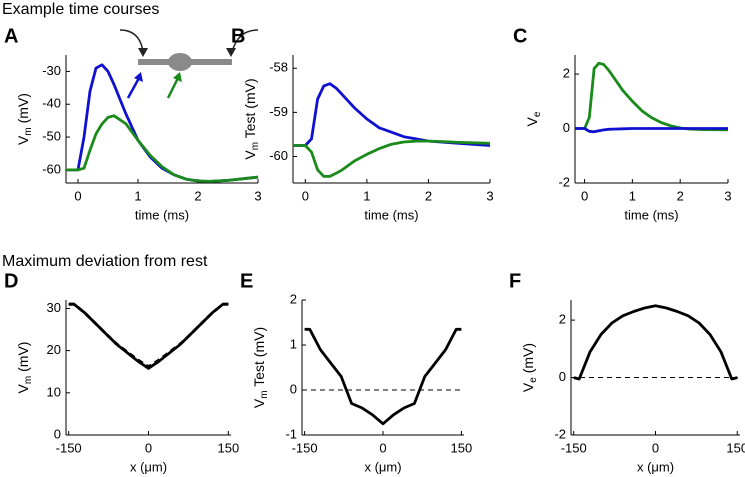 Image resolution: width=745 pixels, height=477 pixels. I want to click on neuron-inset, so click(189, 64).